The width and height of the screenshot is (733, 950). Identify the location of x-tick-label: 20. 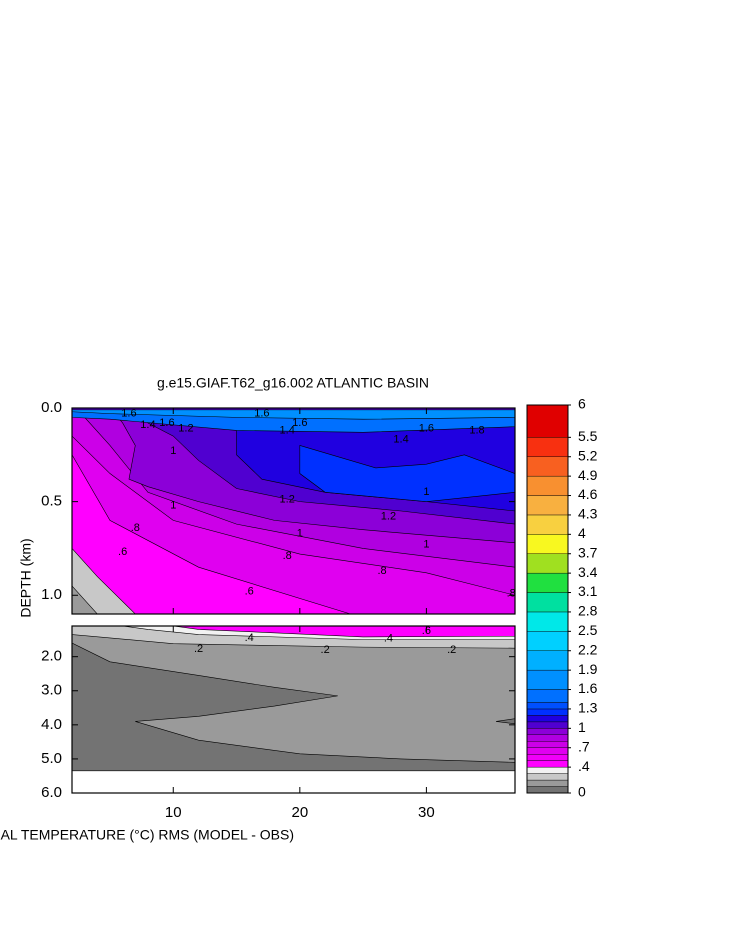
(299, 812).